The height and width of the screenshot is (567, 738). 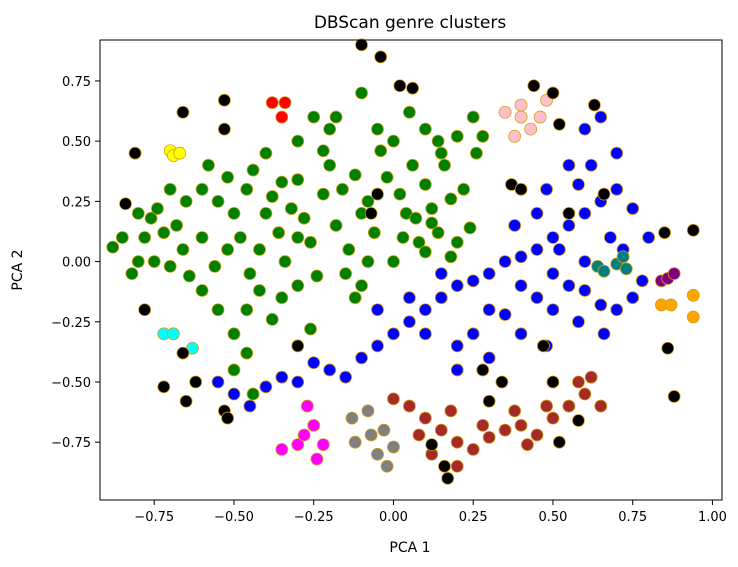 What do you see at coordinates (314, 517) in the screenshot?
I see `x-tick-label: −0.25` at bounding box center [314, 517].